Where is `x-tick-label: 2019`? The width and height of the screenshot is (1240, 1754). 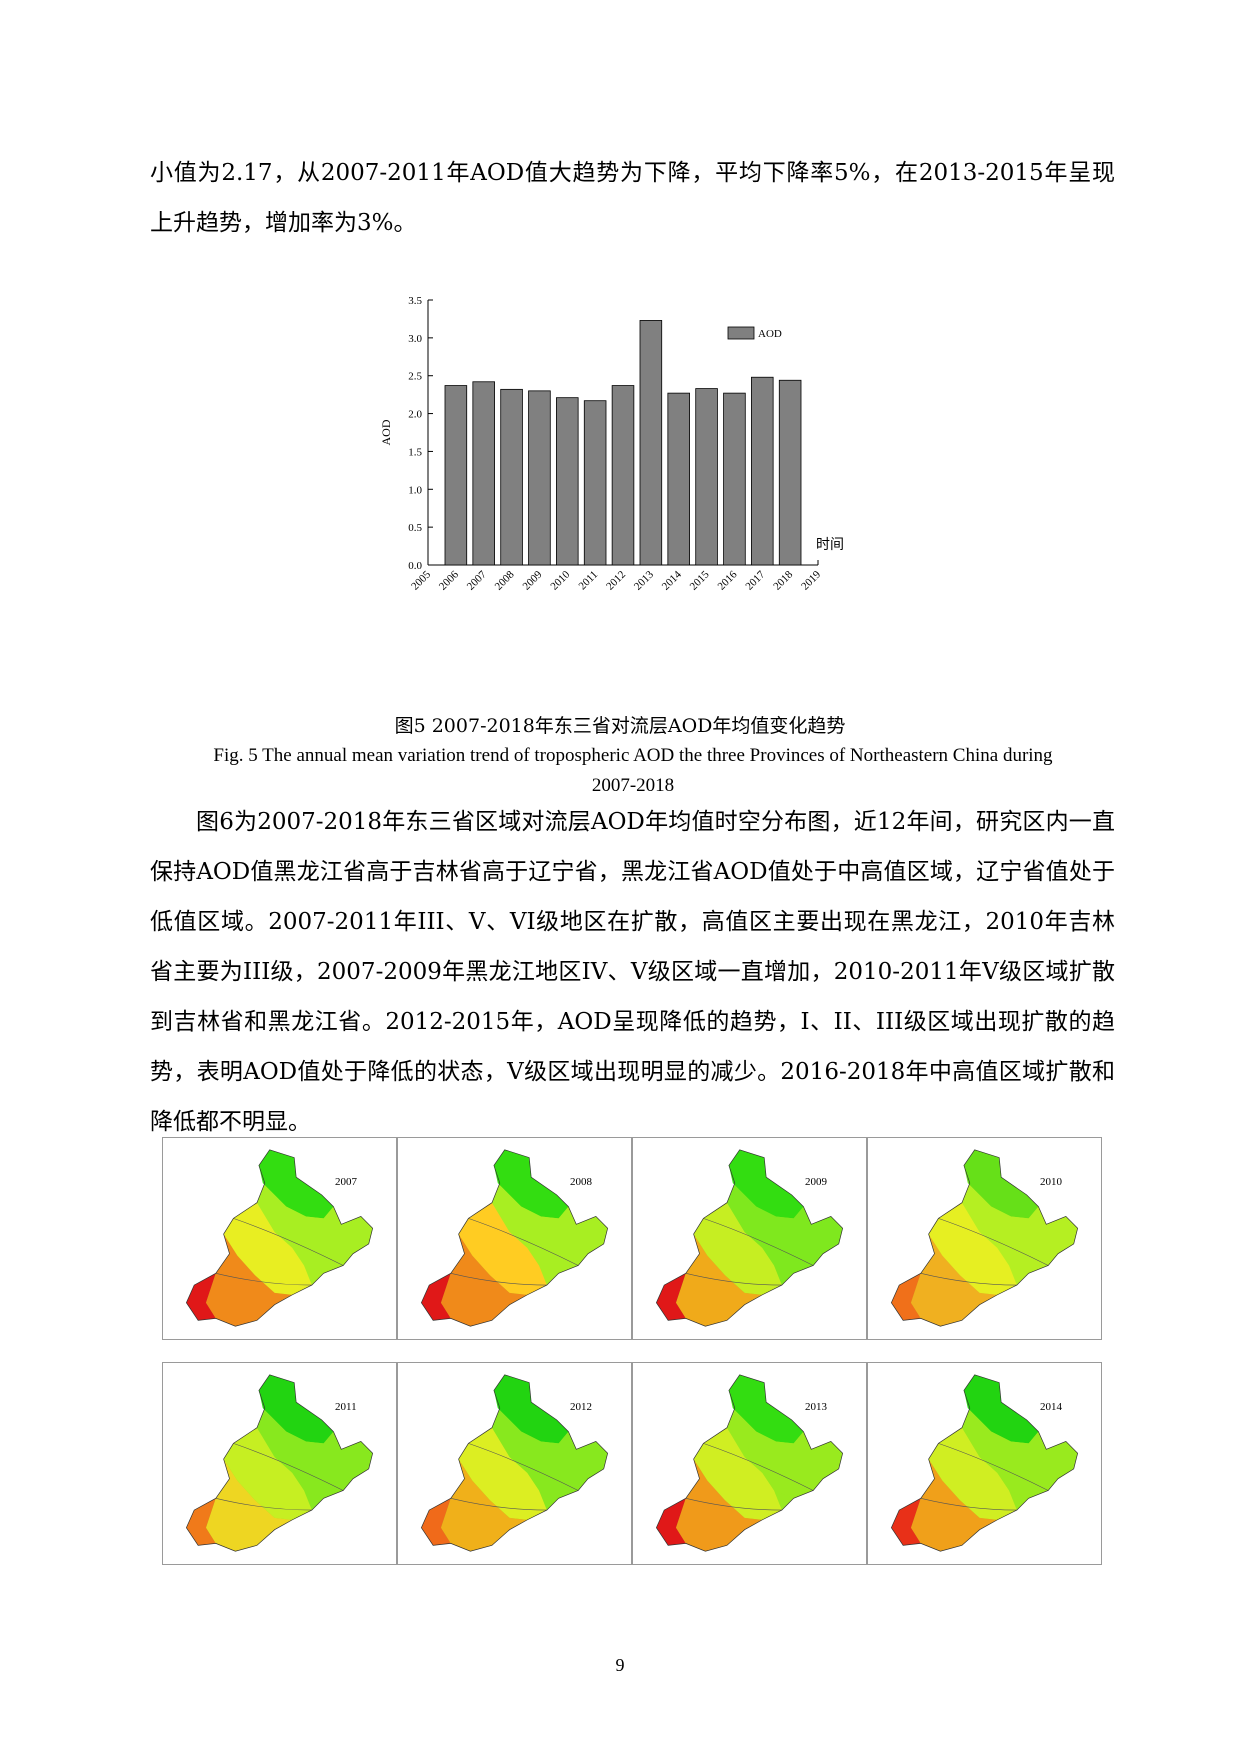 x-tick-label: 2019 is located at coordinates (811, 580).